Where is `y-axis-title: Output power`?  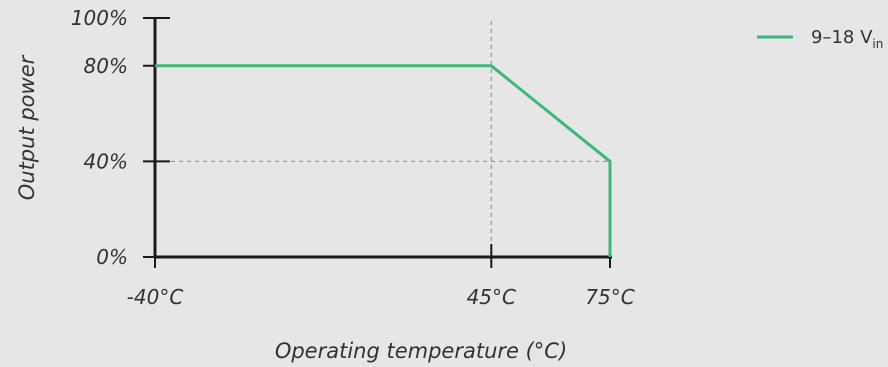 y-axis-title: Output power is located at coordinates (27, 127).